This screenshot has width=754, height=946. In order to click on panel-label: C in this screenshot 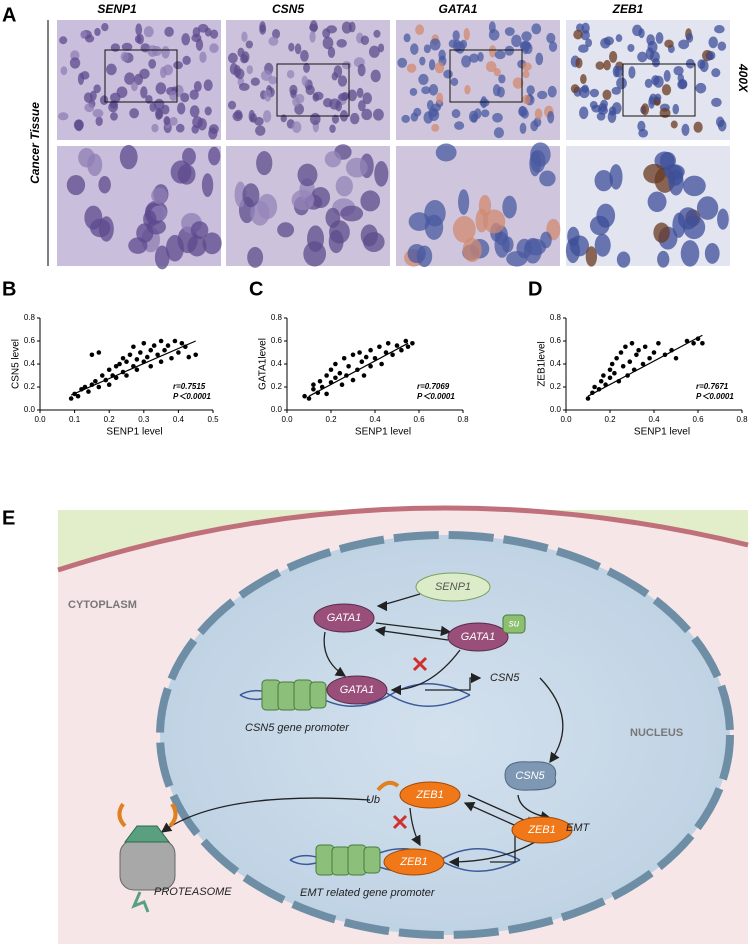, I will do `click(256, 289)`.